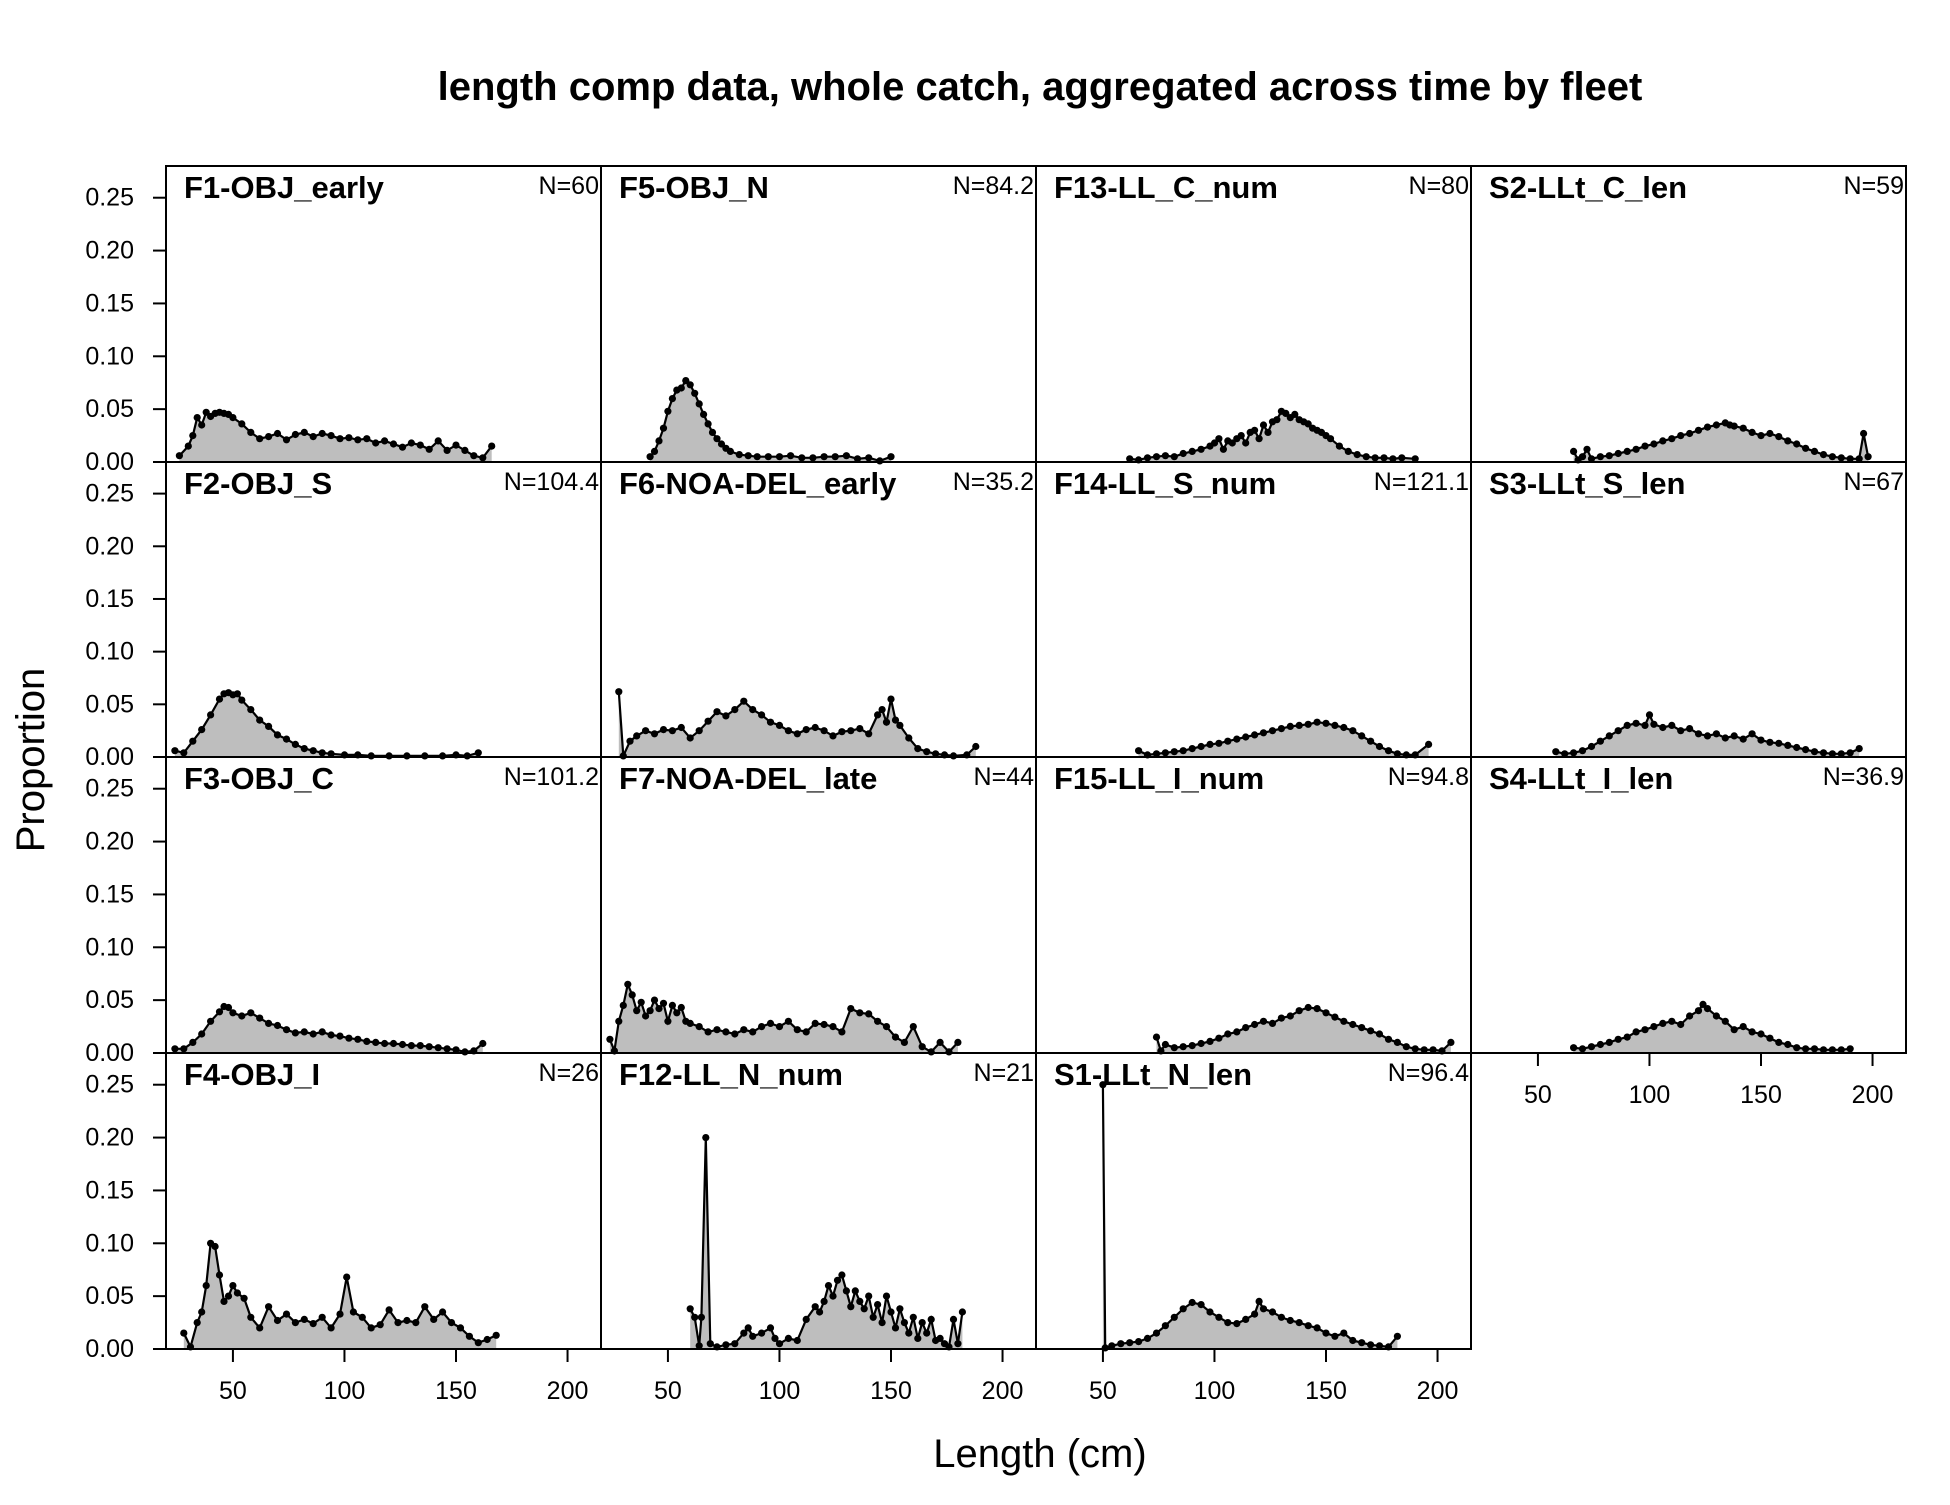 This screenshot has width=1950, height=1505. I want to click on panel-n-label: N=104.4, so click(551, 482).